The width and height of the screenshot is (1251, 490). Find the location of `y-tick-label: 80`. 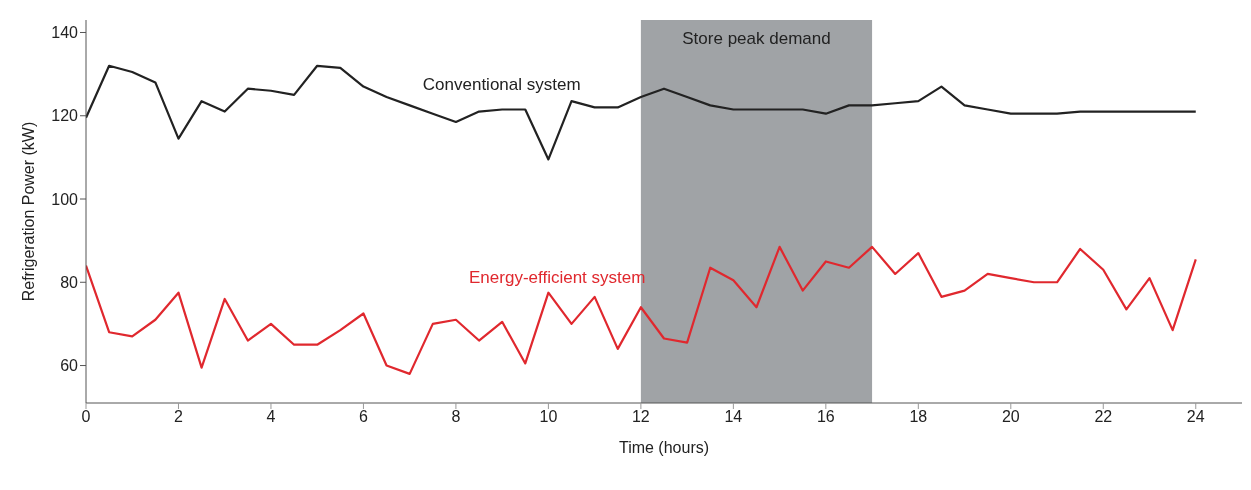

y-tick-label: 80 is located at coordinates (69, 282).